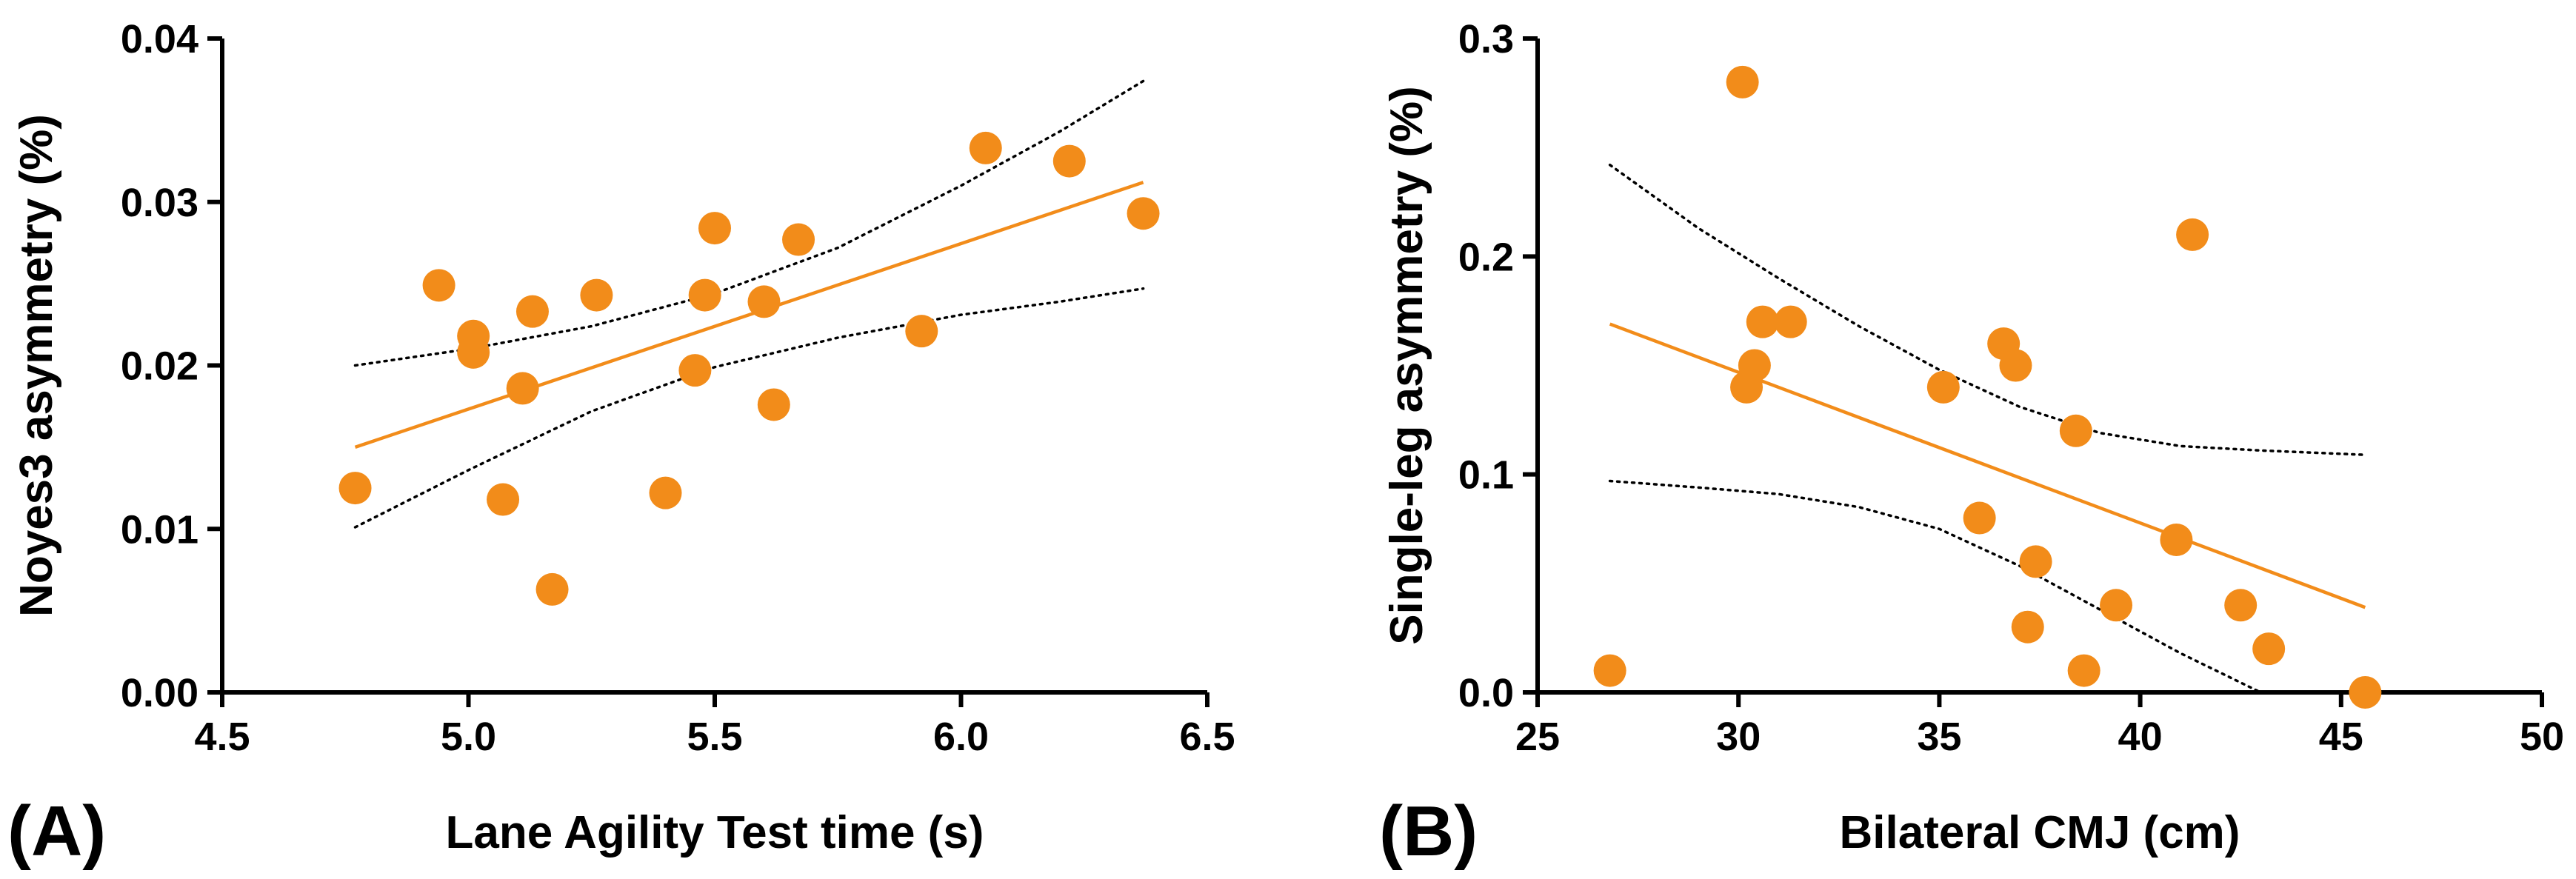  Describe the element at coordinates (159, 203) in the screenshot. I see `y-tick-label: 0.03` at that location.